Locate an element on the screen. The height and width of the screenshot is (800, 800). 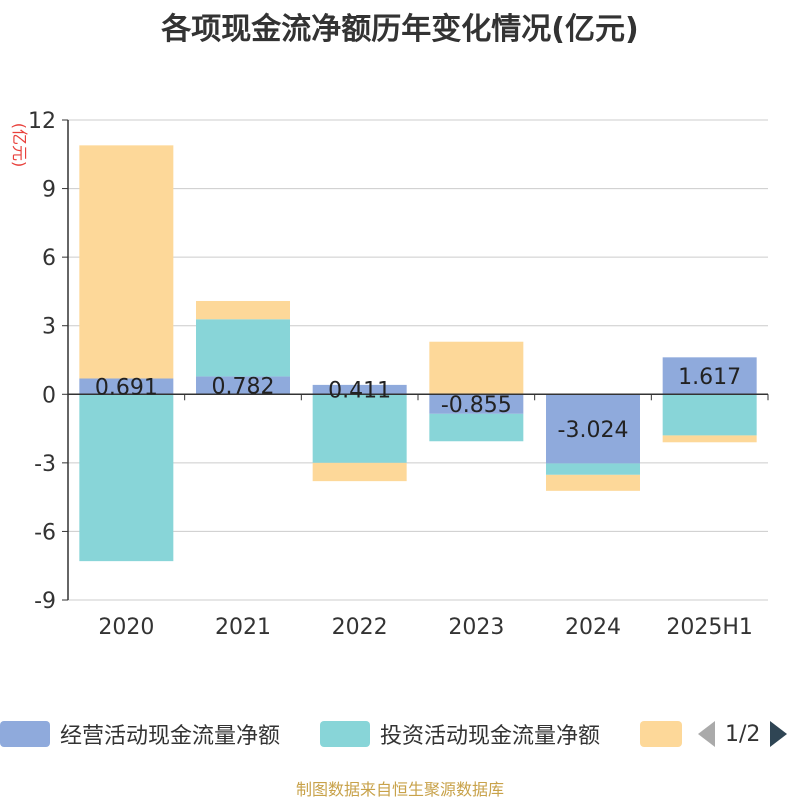
x-tick-label: 2020 is located at coordinates (126, 627).